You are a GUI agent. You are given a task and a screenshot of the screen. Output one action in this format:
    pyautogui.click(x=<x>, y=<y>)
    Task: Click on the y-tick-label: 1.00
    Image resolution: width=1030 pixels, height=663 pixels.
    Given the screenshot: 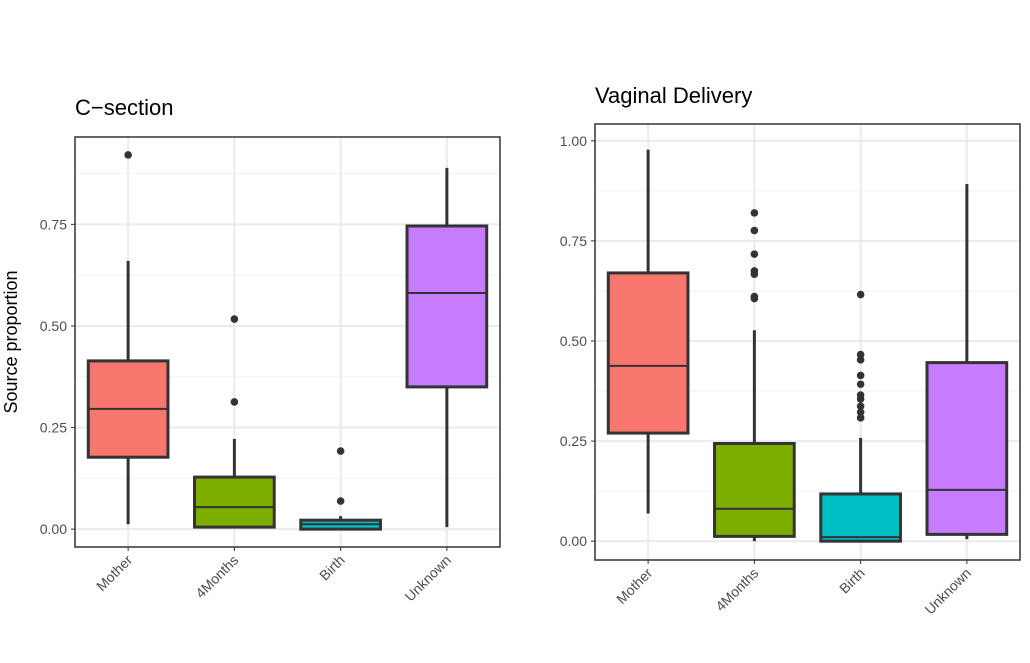 What is the action you would take?
    pyautogui.click(x=573, y=141)
    